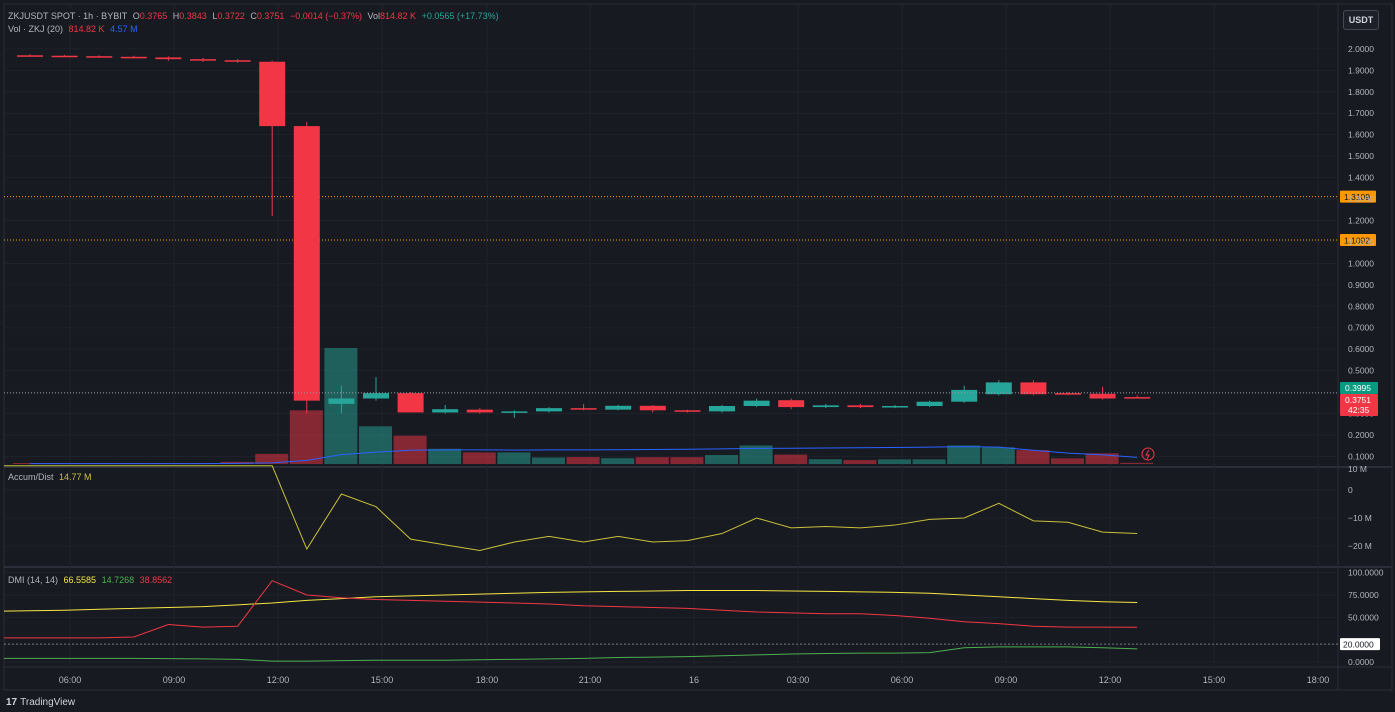 The width and height of the screenshot is (1395, 712). I want to click on vol-indicator-label: Vol · ZKJ (20), so click(36, 29).